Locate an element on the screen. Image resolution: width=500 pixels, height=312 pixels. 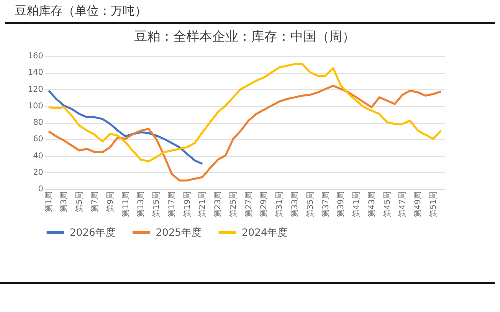
x-tick-label: 第49周 is located at coordinates (418, 205).